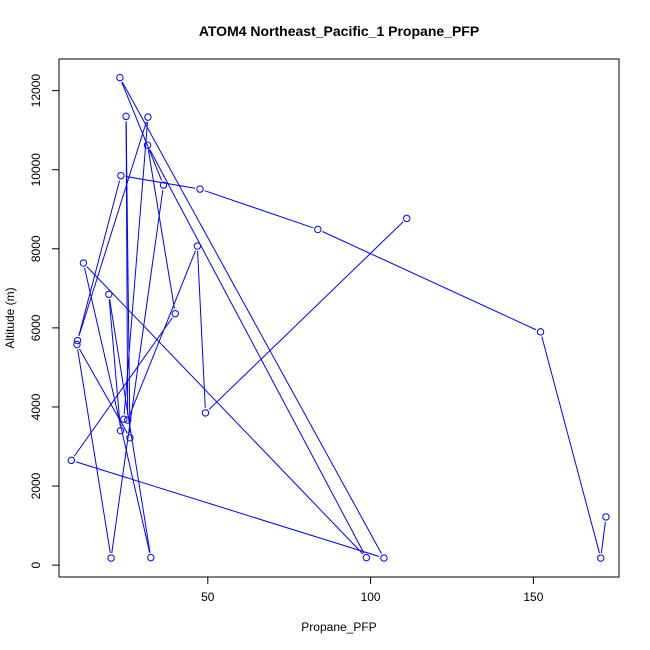 The image size is (650, 650). What do you see at coordinates (533, 597) in the screenshot?
I see `x-tick-label: 150` at bounding box center [533, 597].